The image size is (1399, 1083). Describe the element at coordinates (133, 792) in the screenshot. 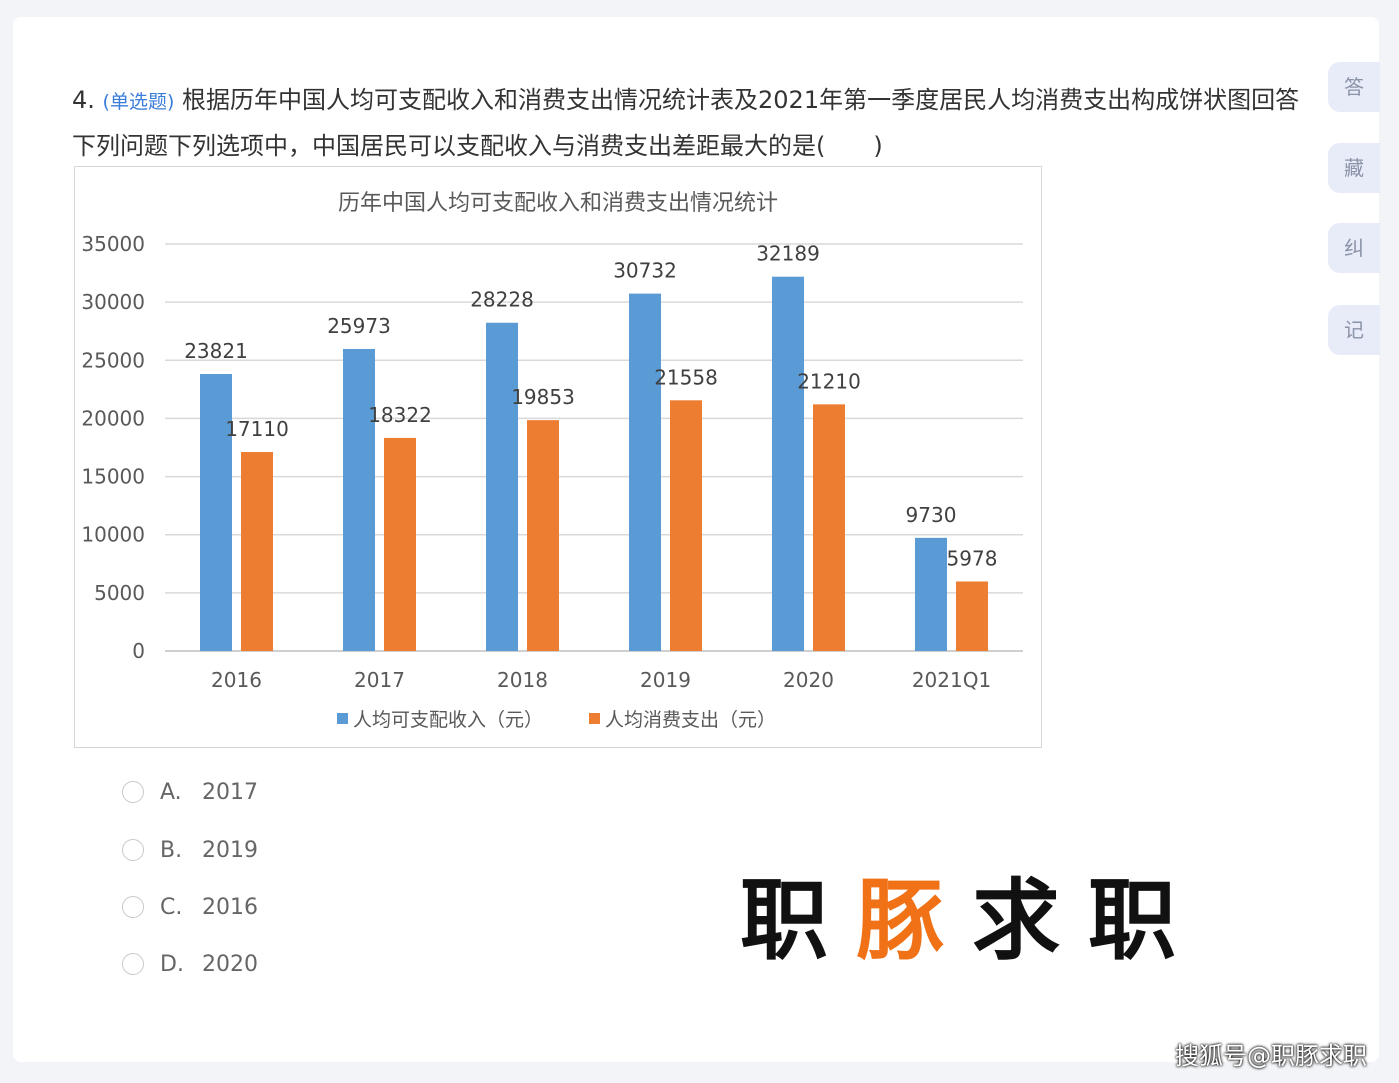

I see `radio-a` at that location.